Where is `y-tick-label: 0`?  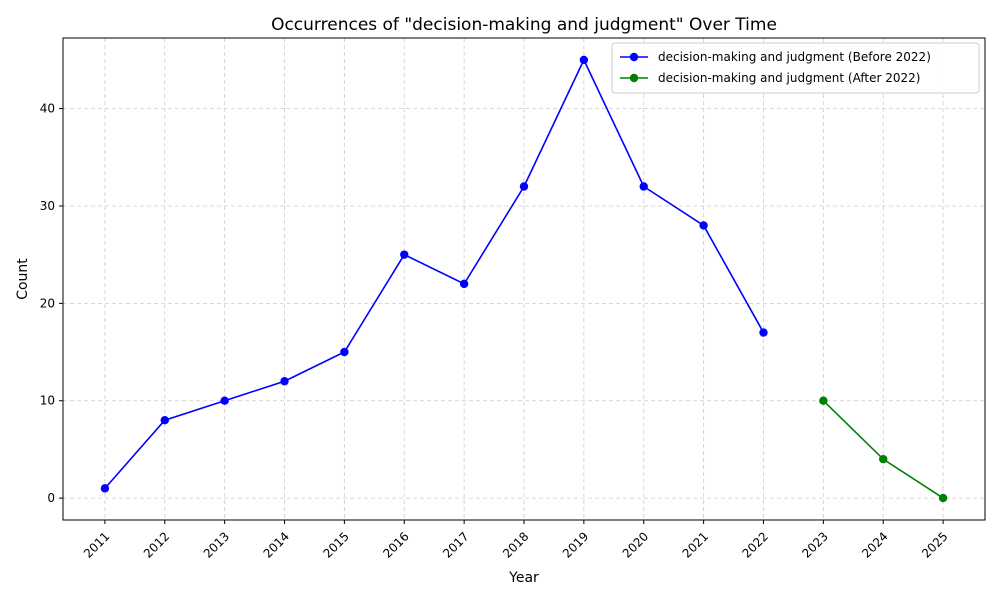 y-tick-label: 0 is located at coordinates (51, 498).